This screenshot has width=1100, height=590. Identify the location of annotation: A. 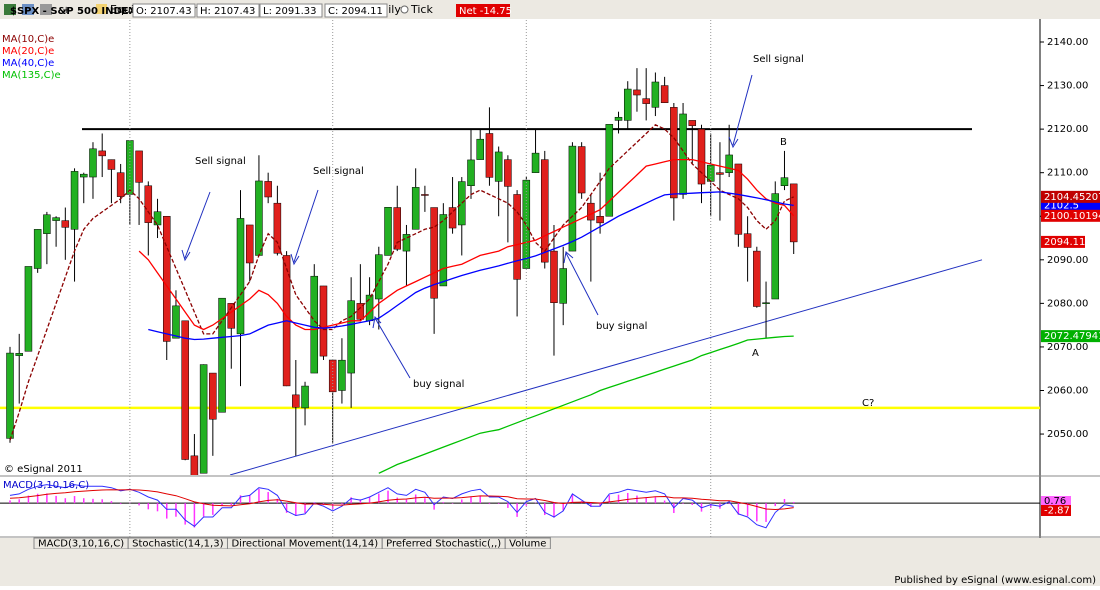
(755, 353).